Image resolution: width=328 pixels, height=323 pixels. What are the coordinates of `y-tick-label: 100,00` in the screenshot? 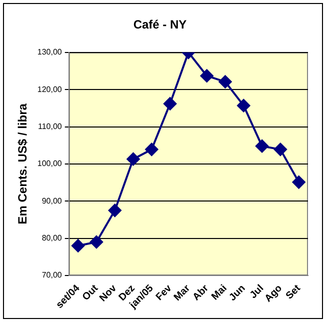 It's located at (49, 163).